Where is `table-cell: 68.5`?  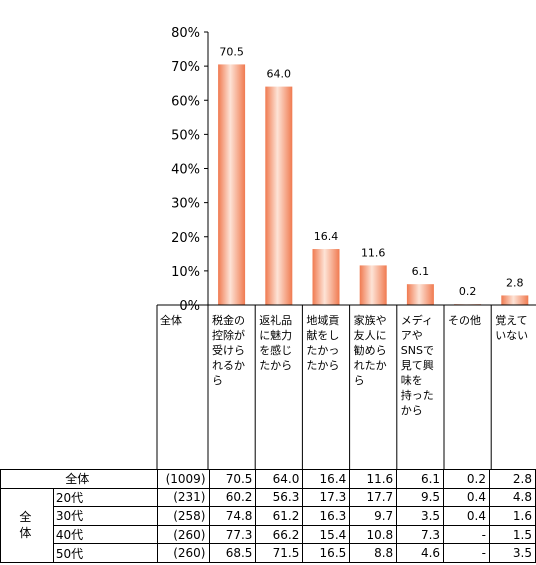
table-cell: 68.5 is located at coordinates (232, 553).